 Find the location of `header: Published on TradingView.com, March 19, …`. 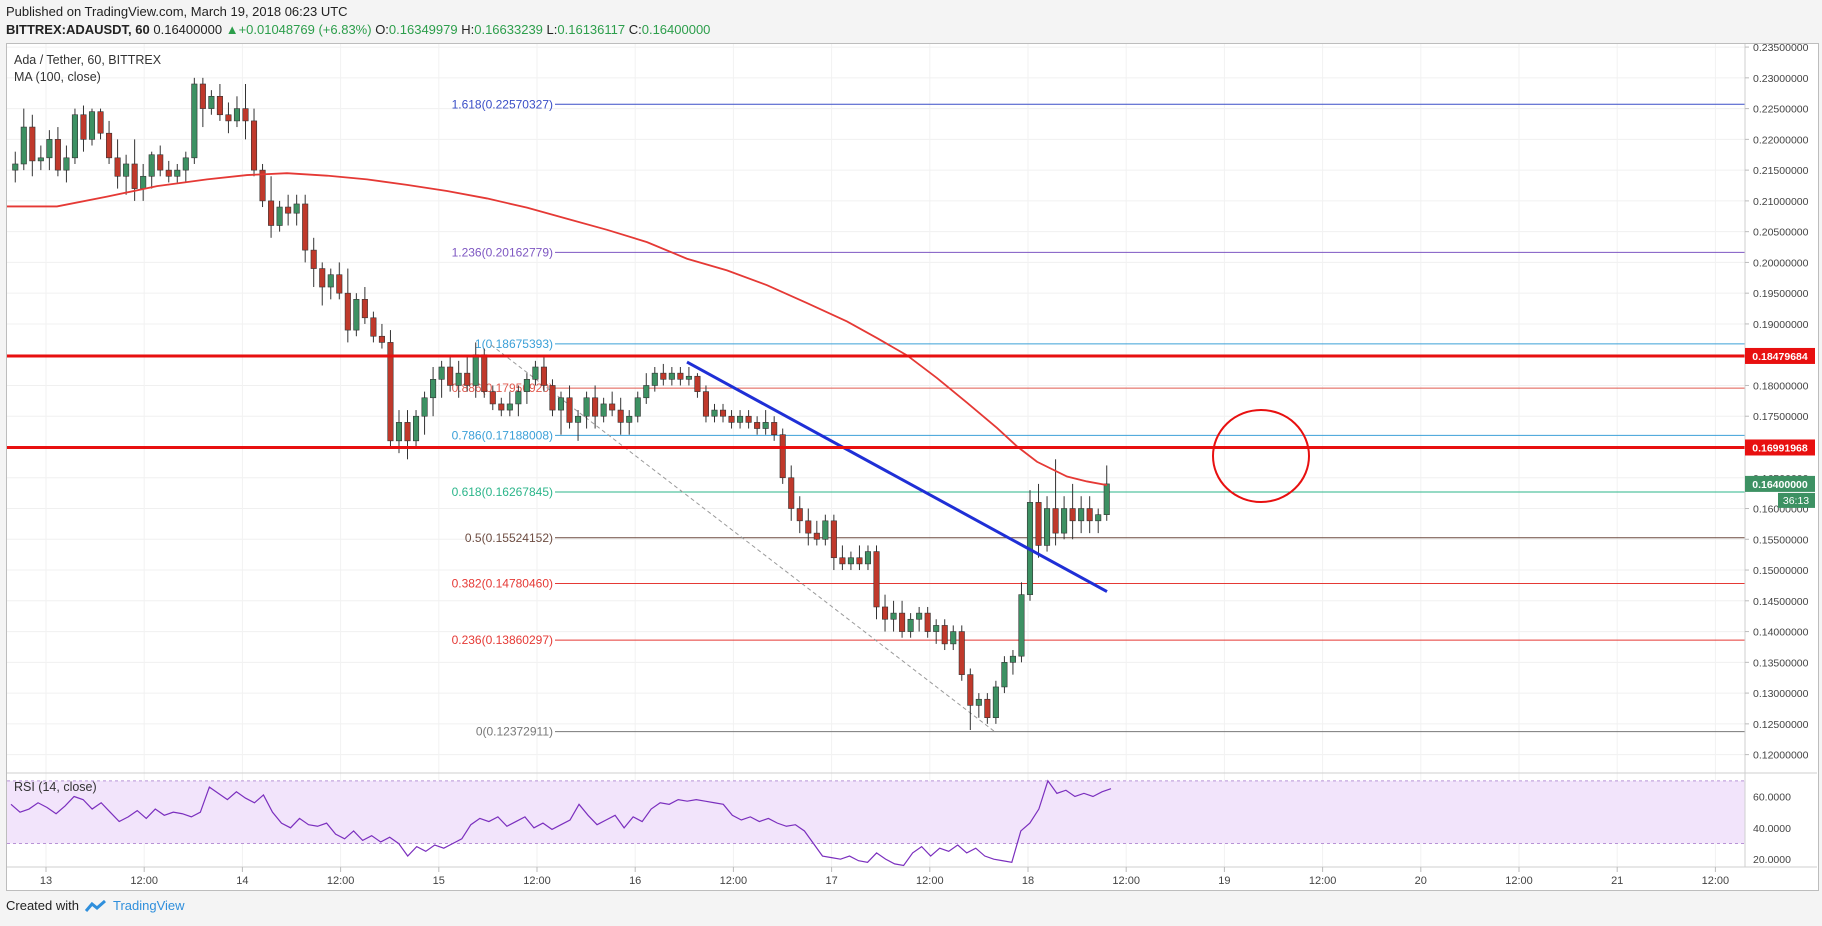

header: Published on TradingView.com, March 19, … is located at coordinates (911, 23).